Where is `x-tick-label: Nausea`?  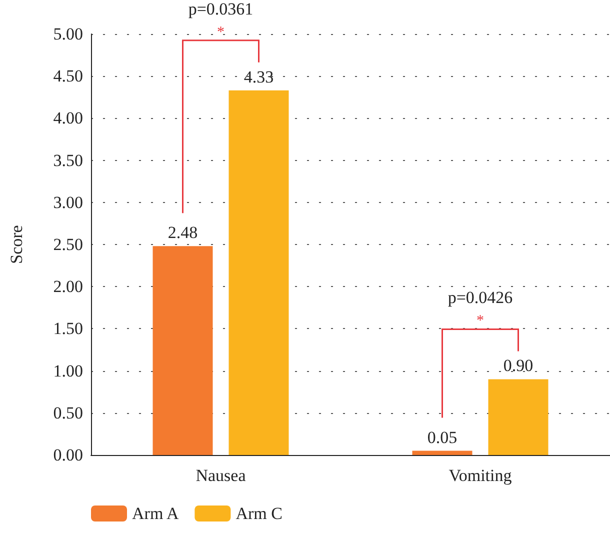
x-tick-label: Nausea is located at coordinates (221, 475).